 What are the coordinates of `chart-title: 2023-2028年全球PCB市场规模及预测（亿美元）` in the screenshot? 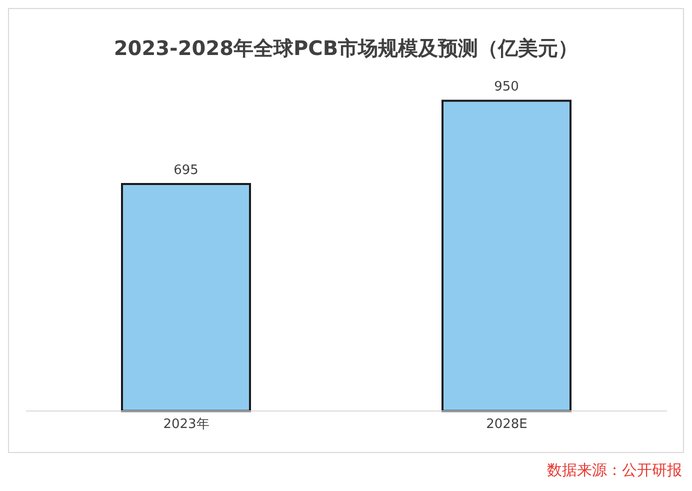 It's located at (346, 48).